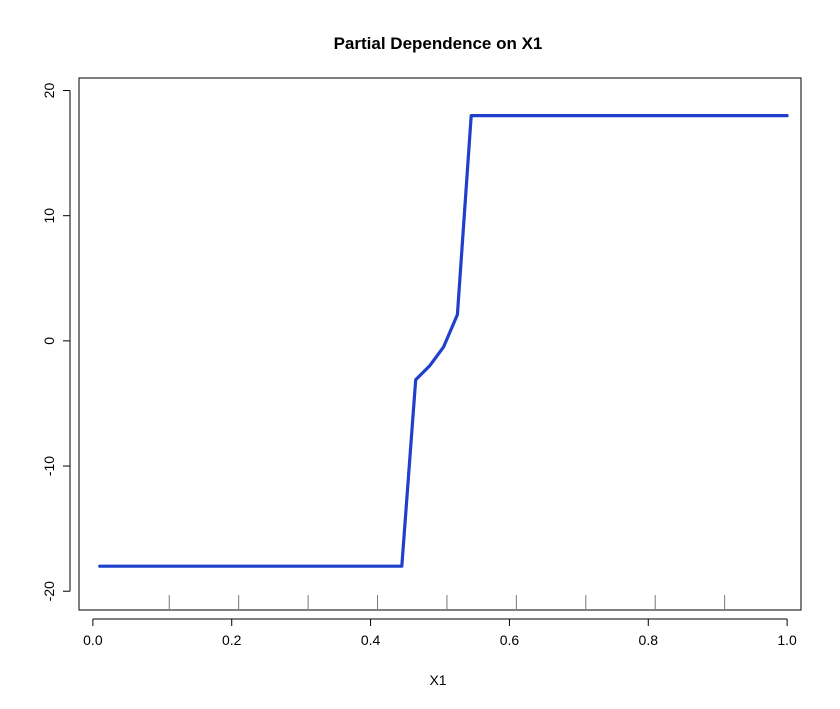  Describe the element at coordinates (49, 466) in the screenshot. I see `y-tick-label: -10` at that location.